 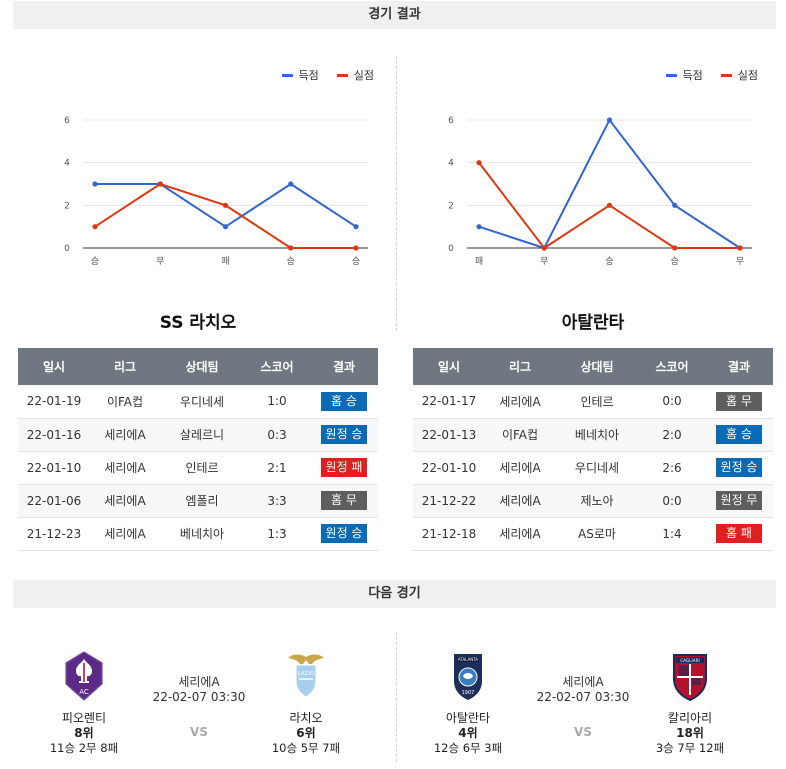 What do you see at coordinates (84, 733) in the screenshot?
I see `home-team-rank: 8위` at bounding box center [84, 733].